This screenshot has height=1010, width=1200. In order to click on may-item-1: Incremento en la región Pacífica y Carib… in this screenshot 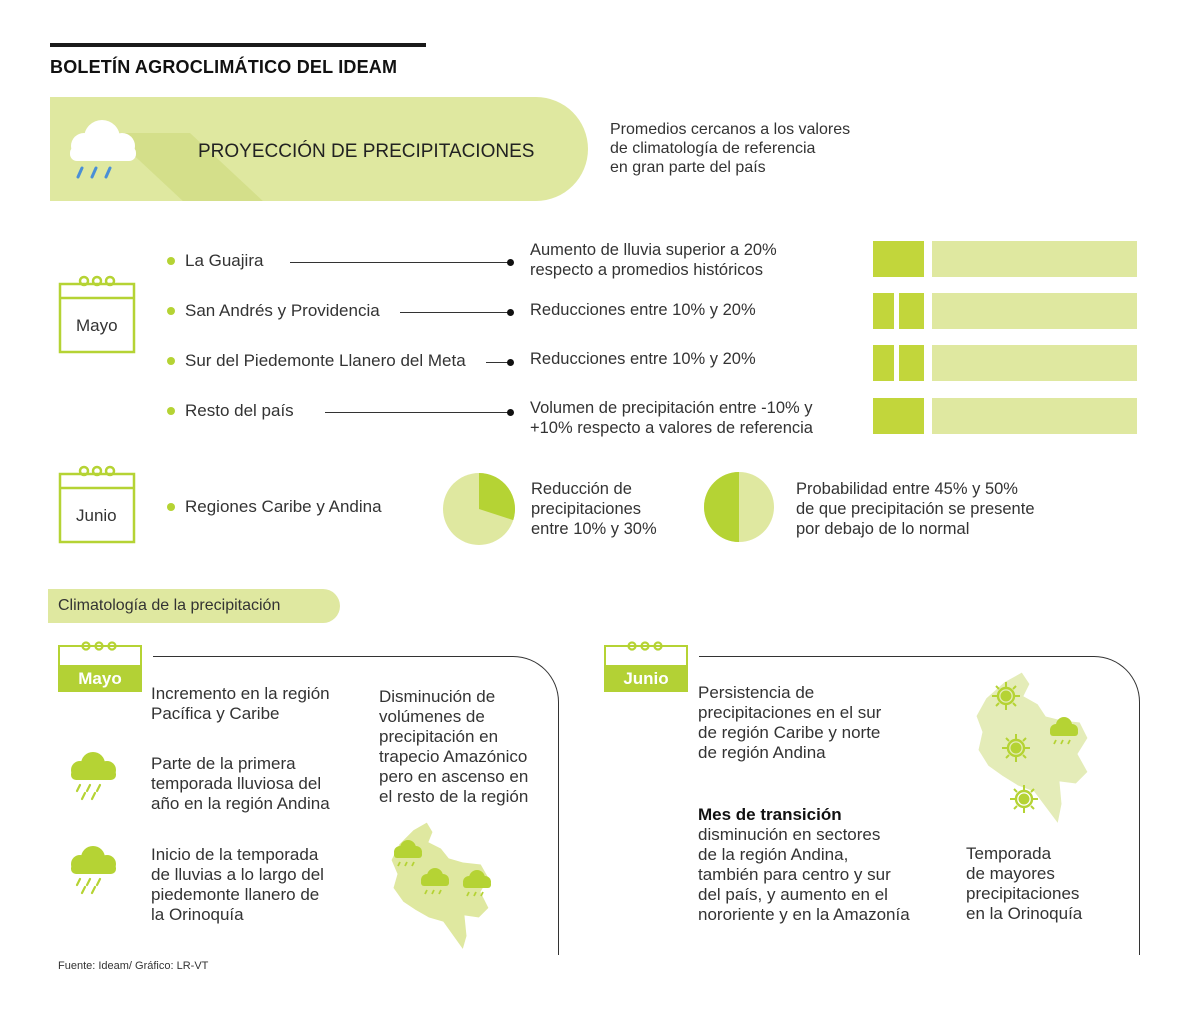, I will do `click(240, 704)`.